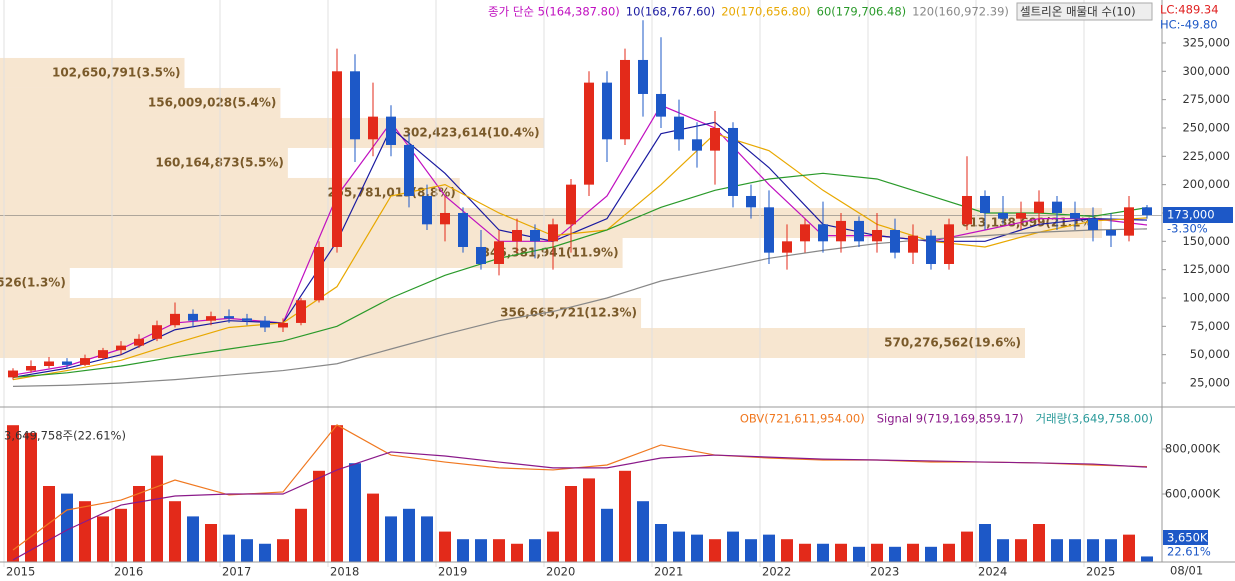 This screenshot has height=581, width=1235. I want to click on volume-badge-text: 3,650K, so click(1187, 538).